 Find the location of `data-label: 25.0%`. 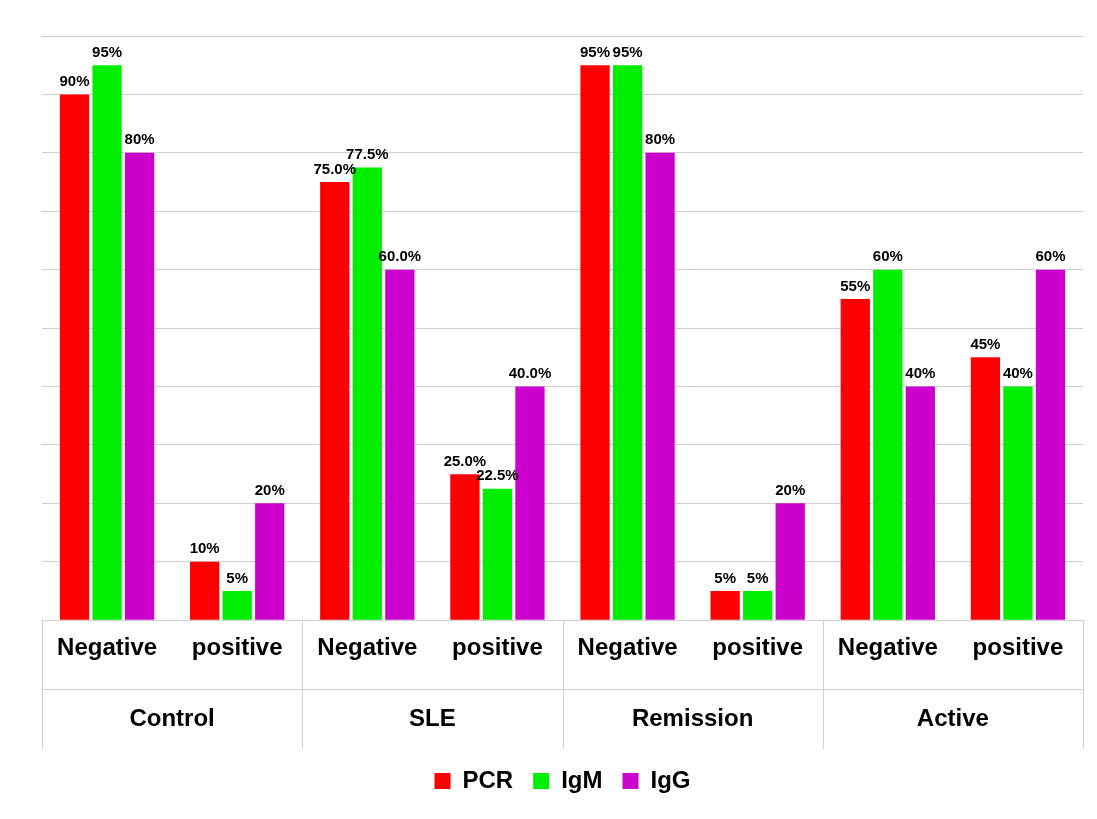

data-label: 25.0% is located at coordinates (465, 460).